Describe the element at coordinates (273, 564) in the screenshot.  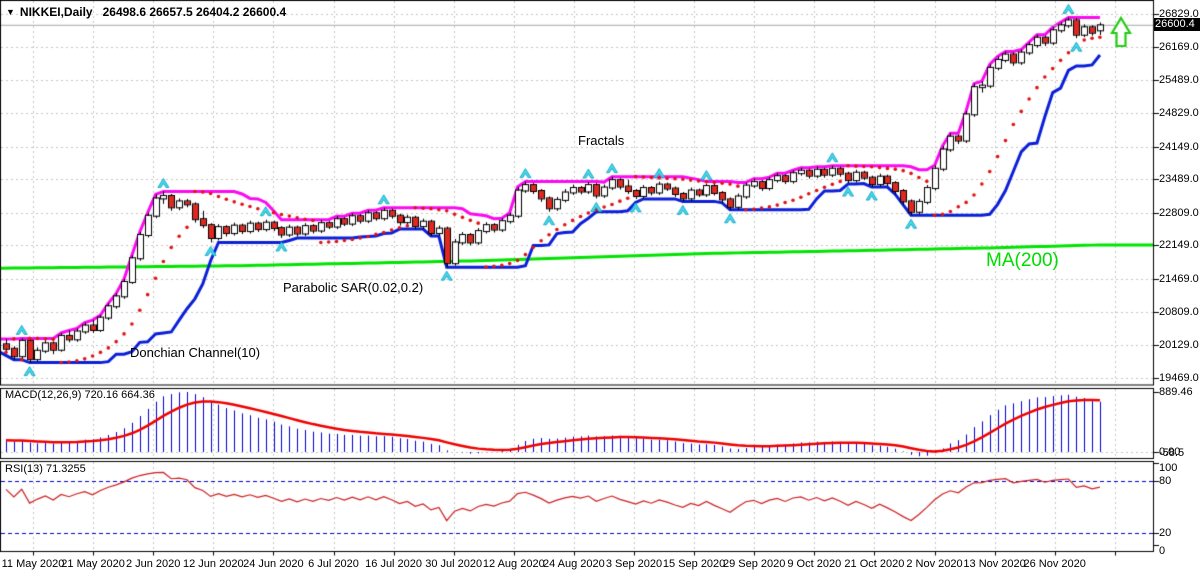
I see `date-axis-label: 24 Jun 2020` at that location.